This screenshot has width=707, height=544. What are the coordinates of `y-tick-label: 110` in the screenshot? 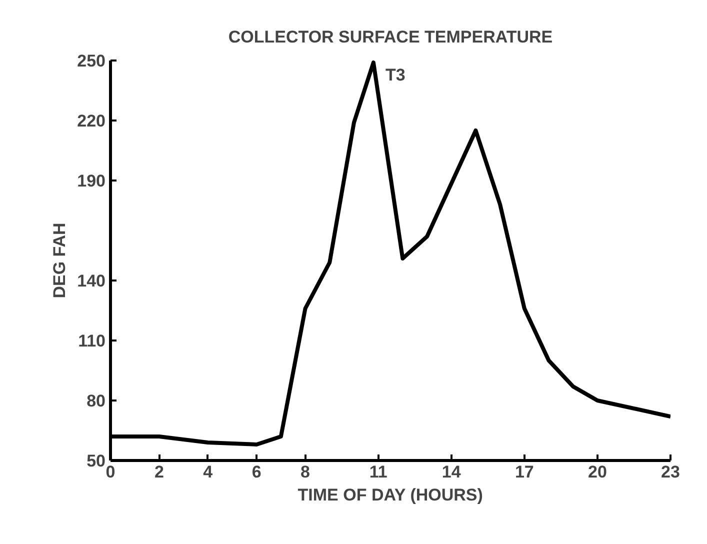 It's located at (92, 341).